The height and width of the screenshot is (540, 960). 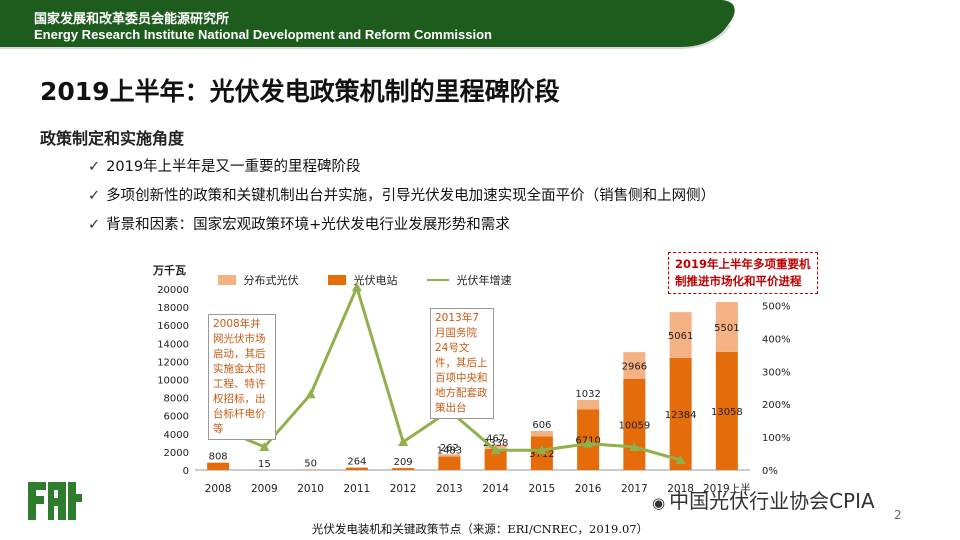 I want to click on data-label-distributed: 467, so click(x=495, y=439).